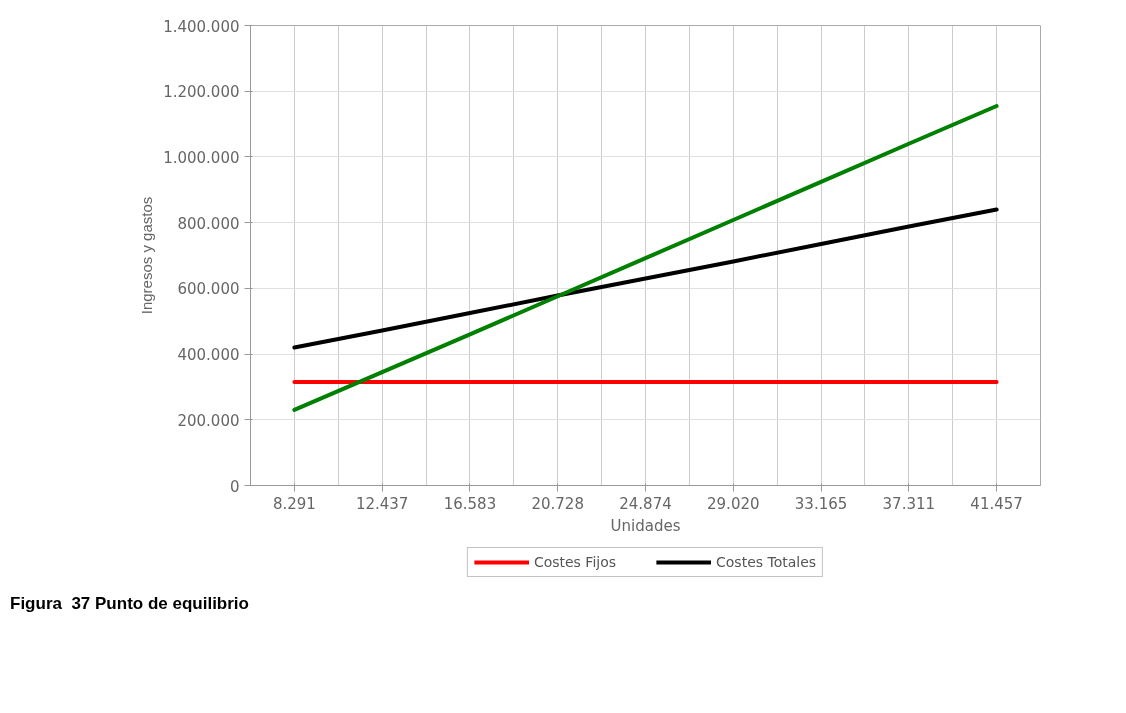 The height and width of the screenshot is (713, 1126). Describe the element at coordinates (208, 223) in the screenshot. I see `y-tick-label: 800.000` at that location.